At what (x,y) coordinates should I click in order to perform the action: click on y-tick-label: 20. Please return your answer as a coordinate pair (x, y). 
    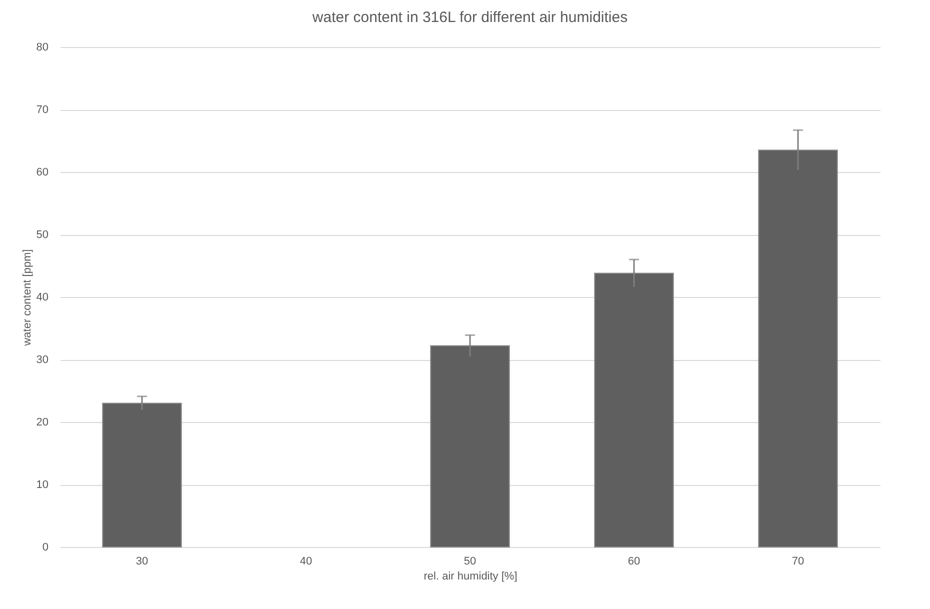
    Looking at the image, I should click on (42, 422).